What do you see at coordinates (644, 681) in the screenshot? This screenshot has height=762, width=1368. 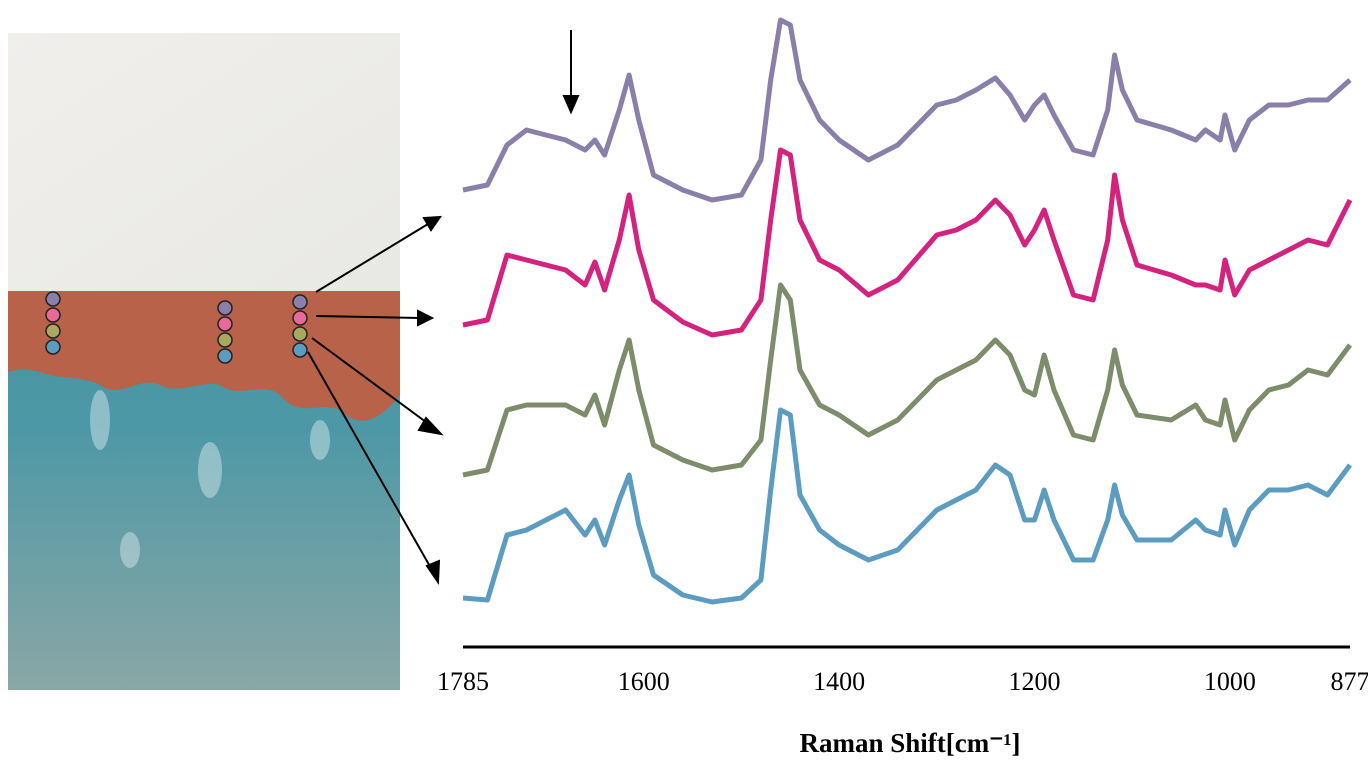 I see `x-tick-label: 1600` at bounding box center [644, 681].